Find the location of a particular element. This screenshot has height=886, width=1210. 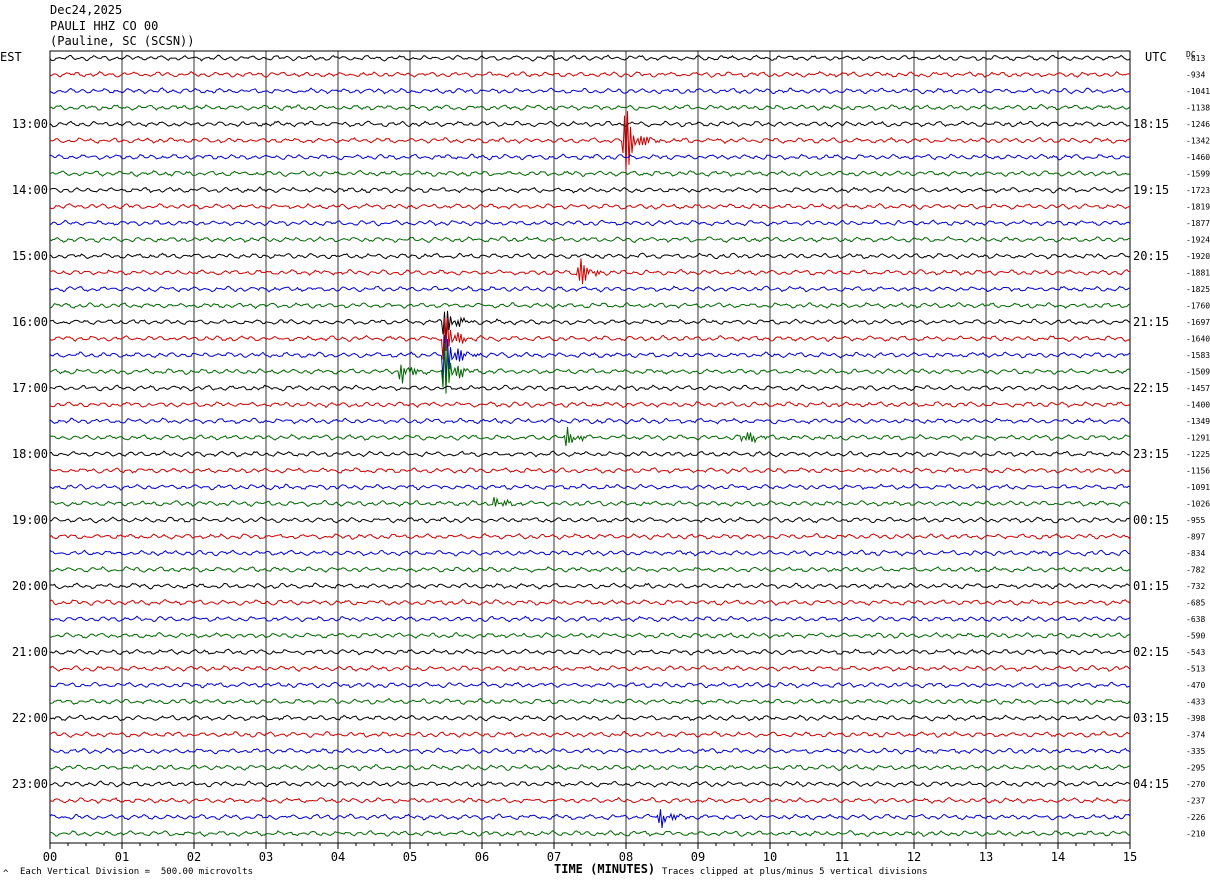

utc-hour-label: 21:15 is located at coordinates (1151, 322).